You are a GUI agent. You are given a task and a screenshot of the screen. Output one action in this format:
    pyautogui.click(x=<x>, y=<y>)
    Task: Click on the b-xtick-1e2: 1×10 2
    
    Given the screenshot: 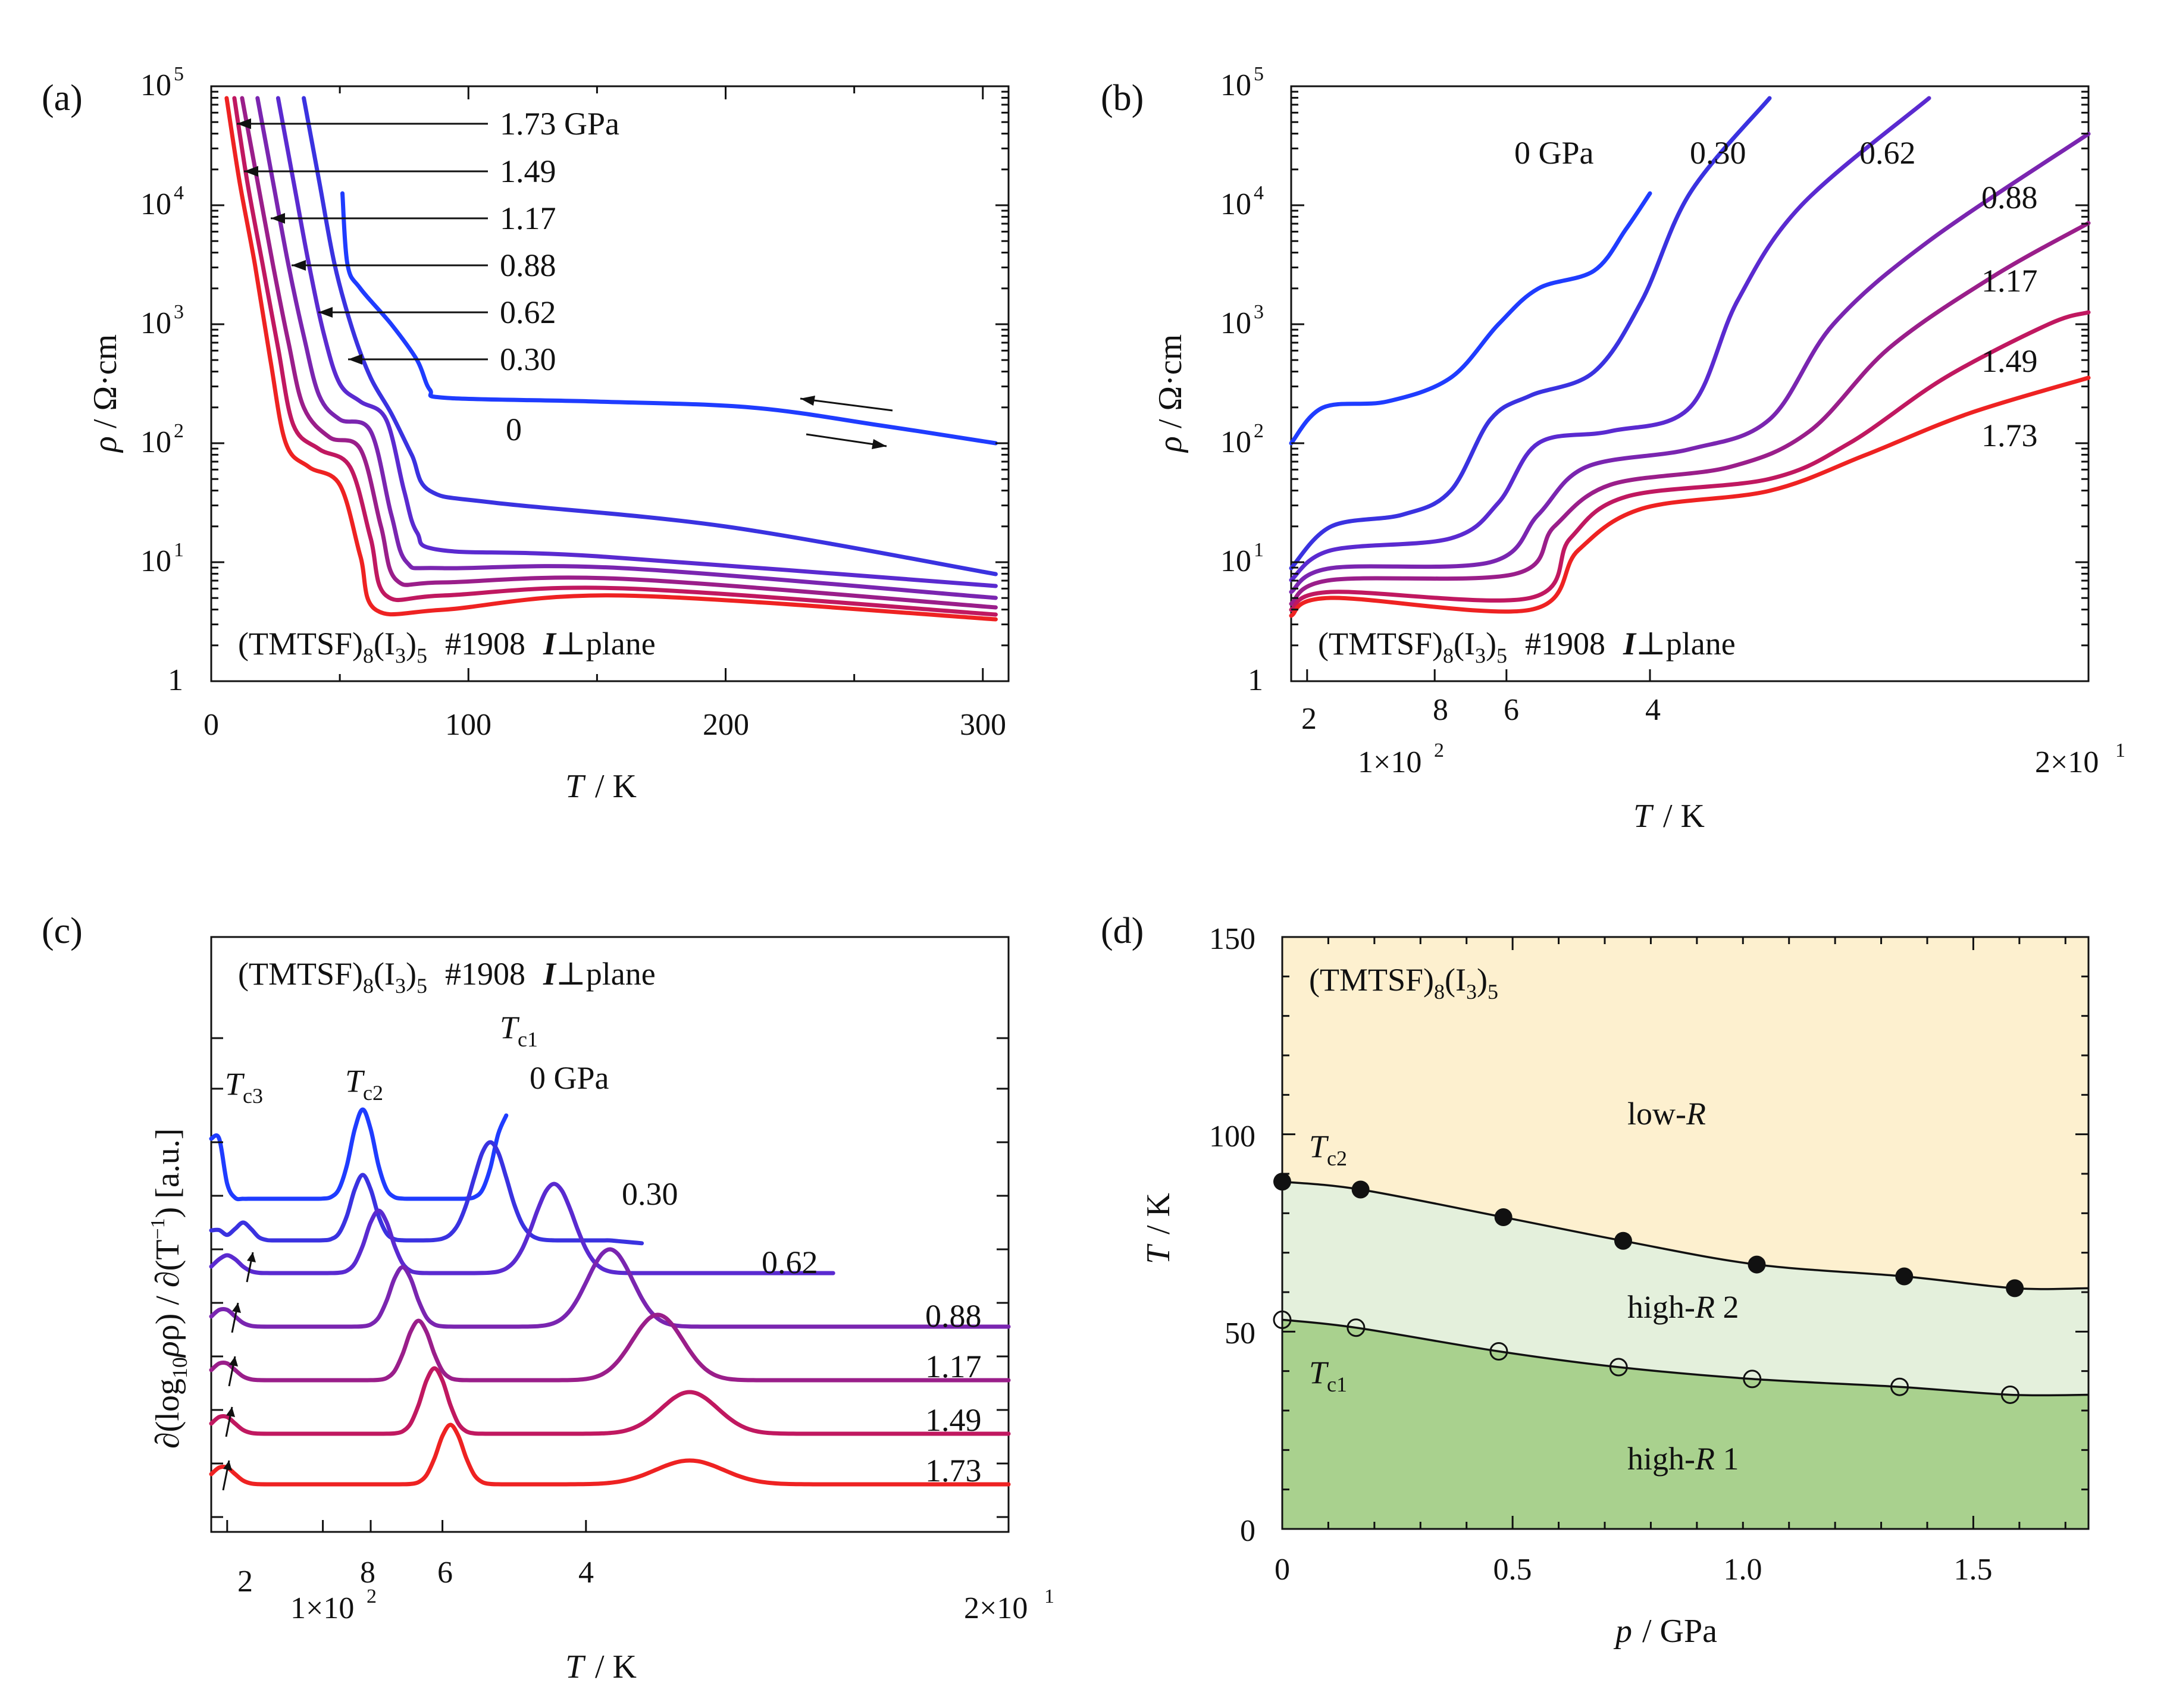 What is the action you would take?
    pyautogui.click(x=1401, y=759)
    